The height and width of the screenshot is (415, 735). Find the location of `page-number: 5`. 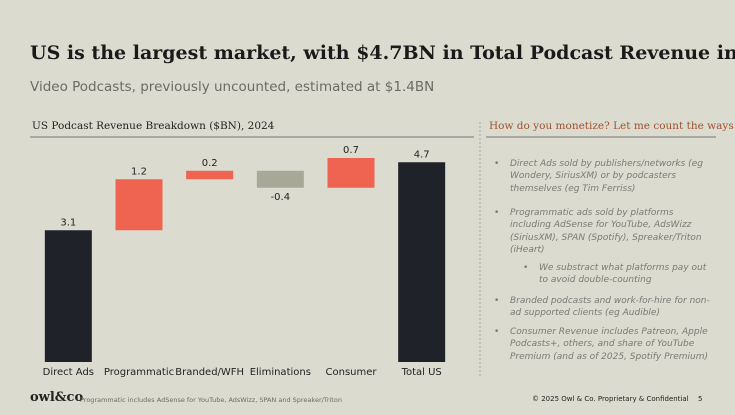

page-number: 5 is located at coordinates (700, 399).